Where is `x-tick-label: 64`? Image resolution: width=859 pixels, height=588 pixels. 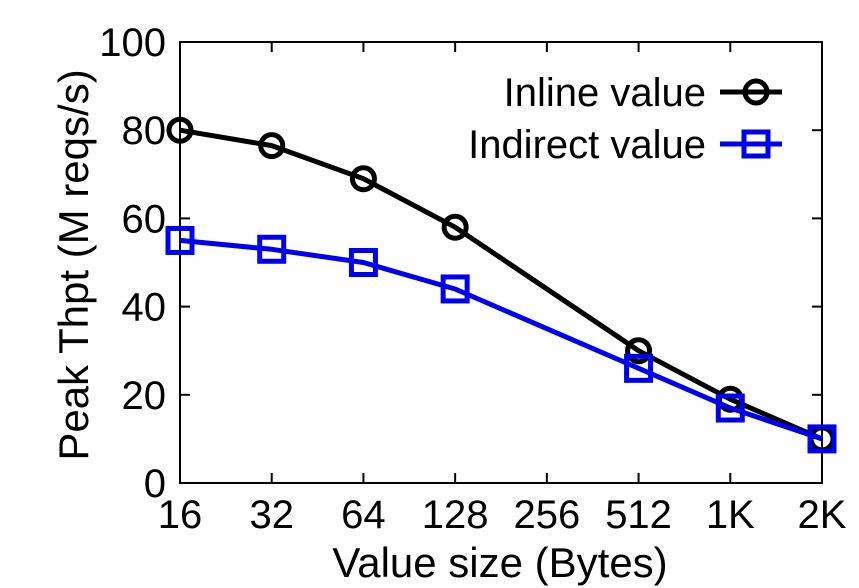 x-tick-label: 64 is located at coordinates (363, 515).